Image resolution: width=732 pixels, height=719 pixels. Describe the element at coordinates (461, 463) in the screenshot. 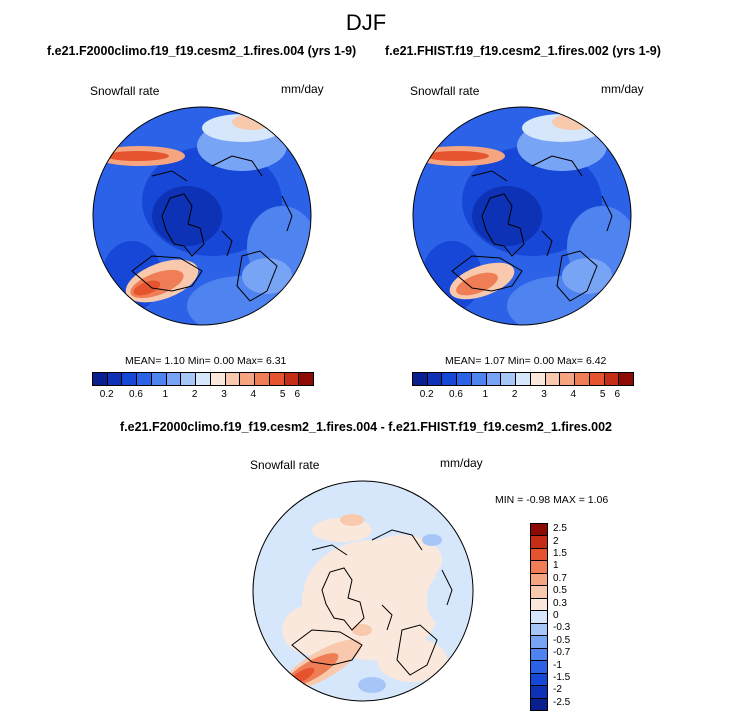

I see `panel3-units-label: mm/day` at that location.